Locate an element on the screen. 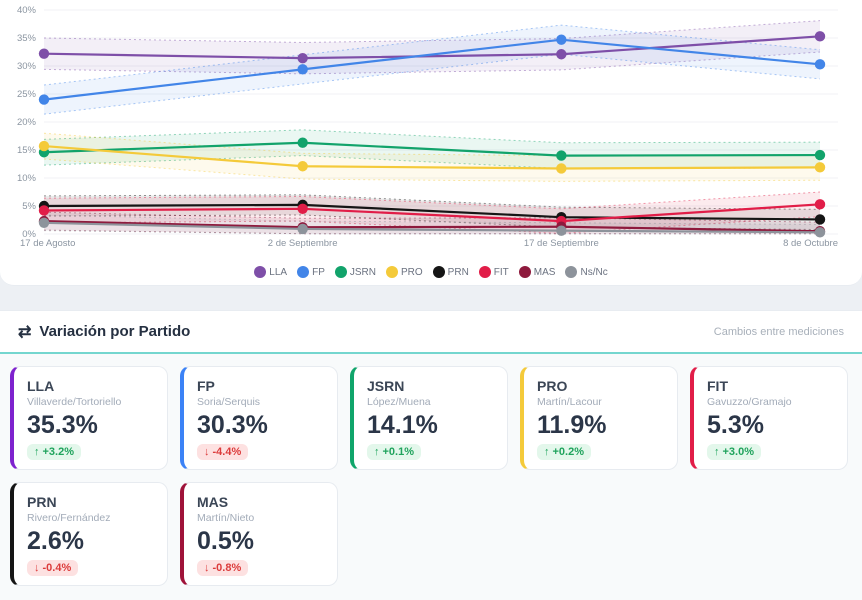  legend-item: FP is located at coordinates (311, 272).